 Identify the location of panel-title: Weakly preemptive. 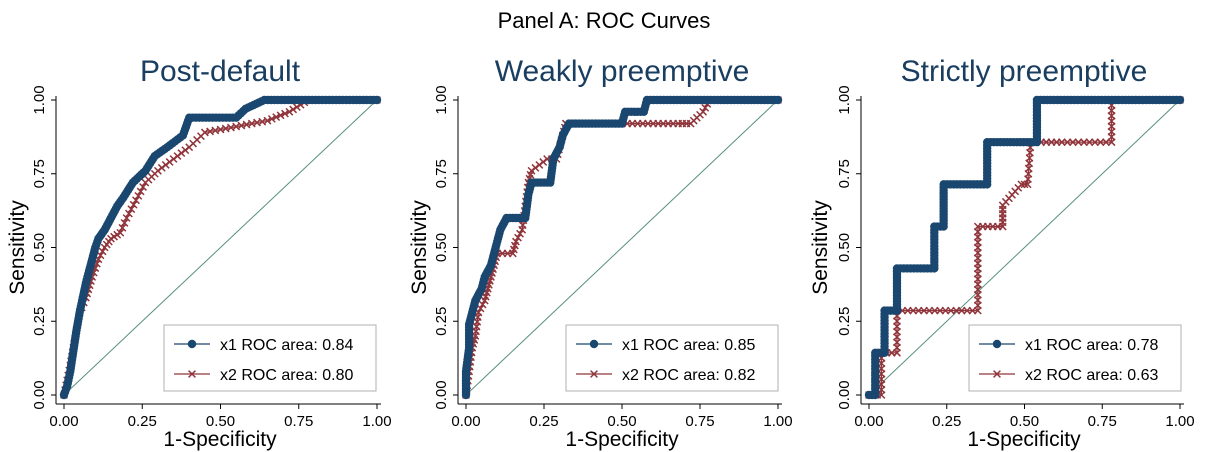
(622, 71).